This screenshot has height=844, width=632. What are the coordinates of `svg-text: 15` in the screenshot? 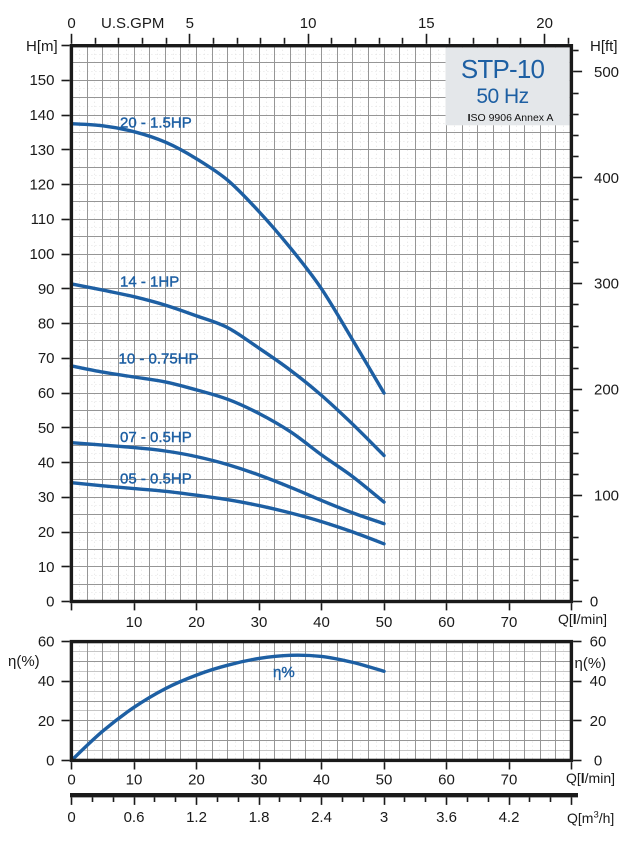 It's located at (426, 23).